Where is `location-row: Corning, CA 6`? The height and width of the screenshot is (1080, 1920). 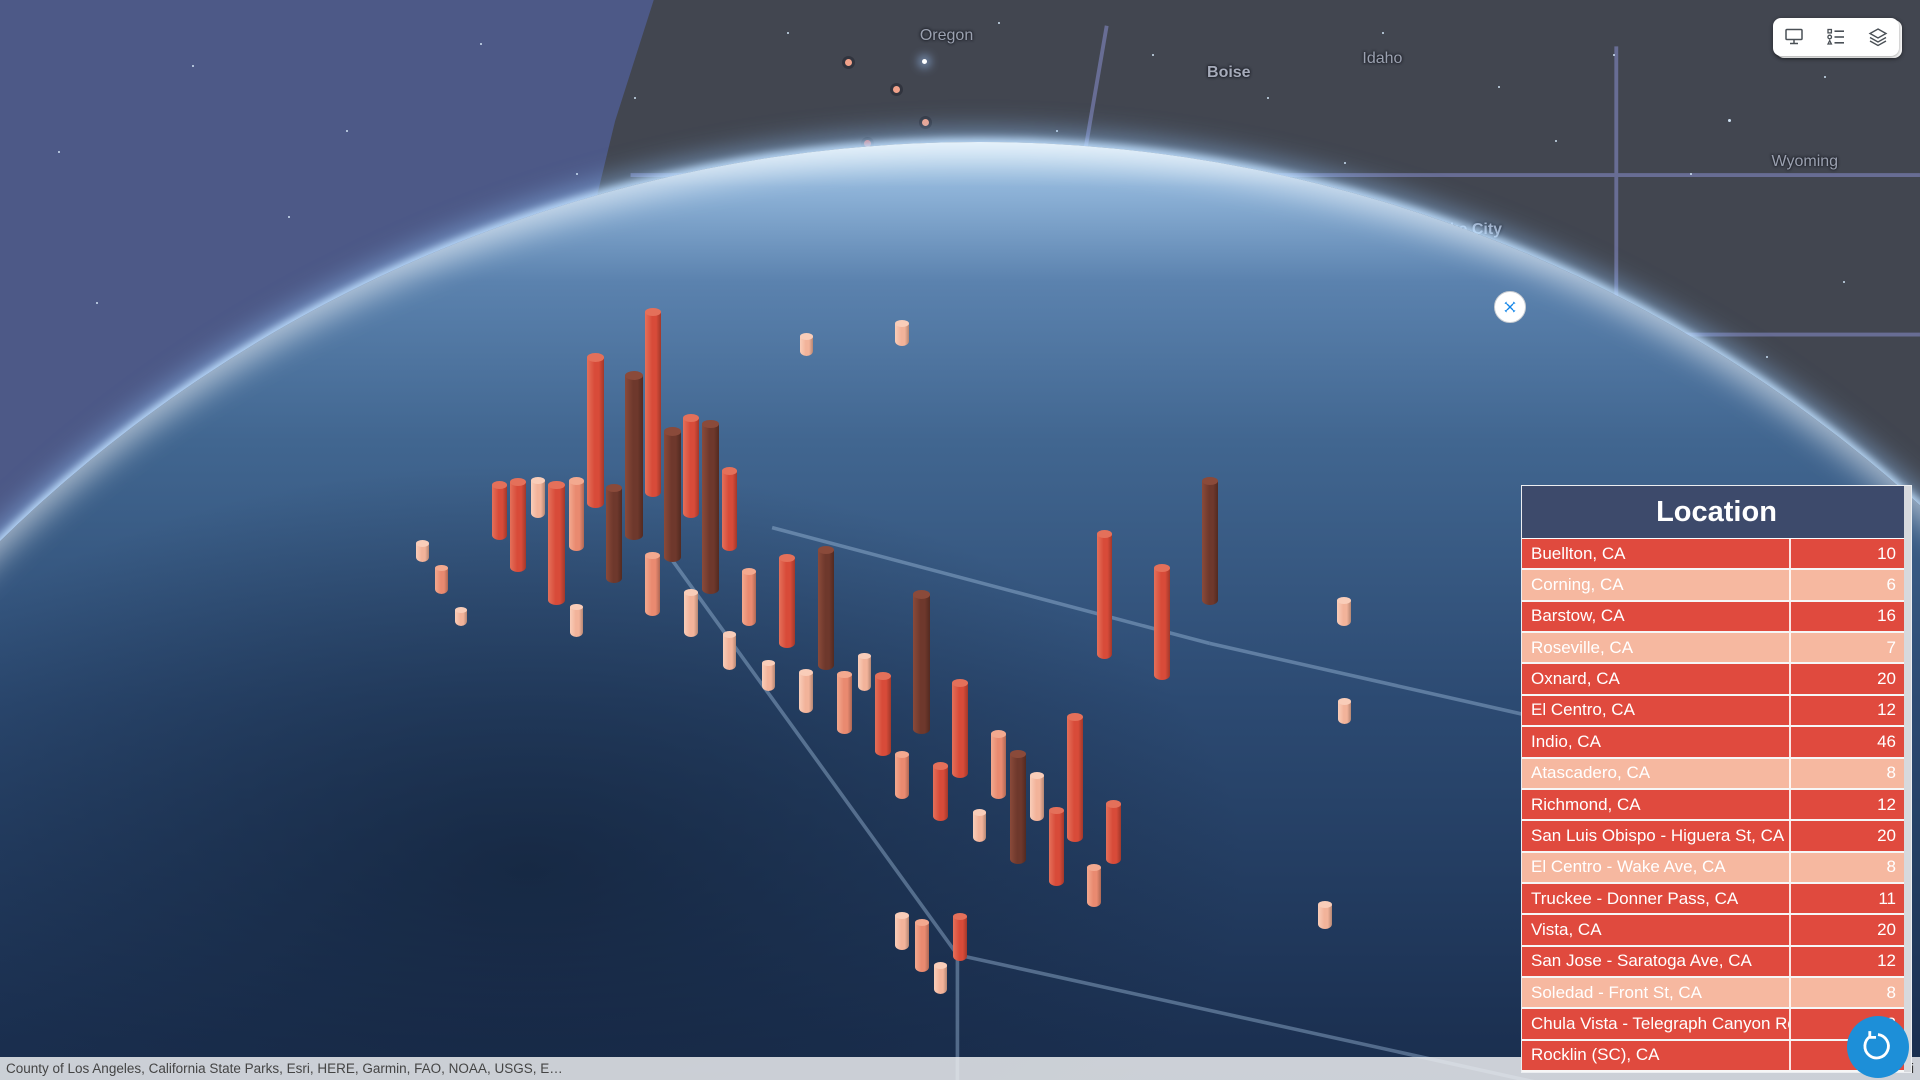 location-row: Corning, CA 6 is located at coordinates (1713, 586).